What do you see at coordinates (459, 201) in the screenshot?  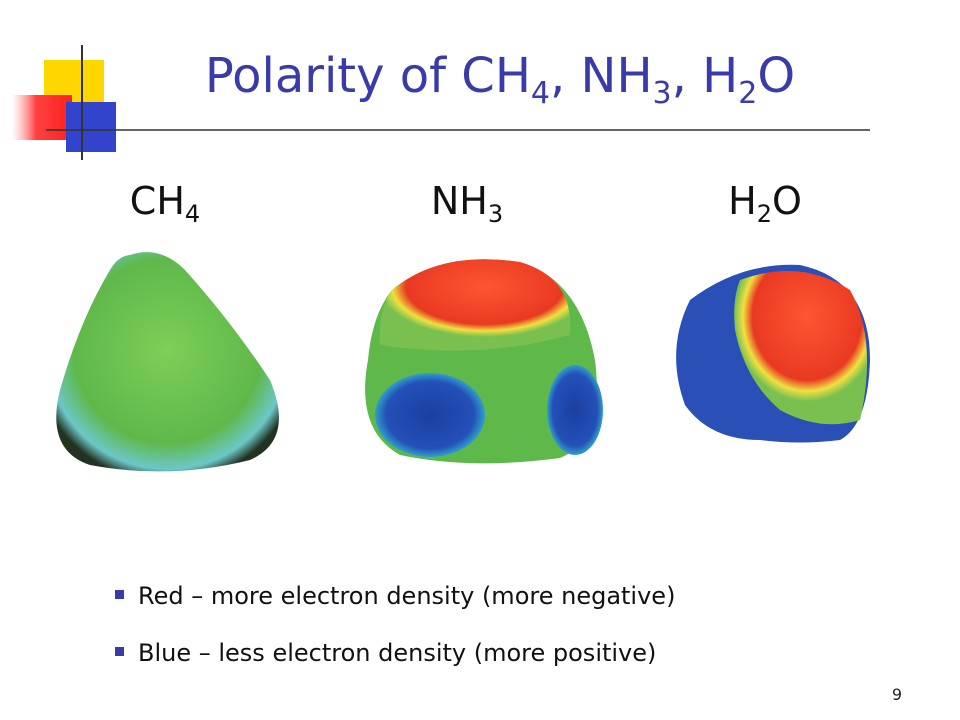 I see `text-part: NH` at bounding box center [459, 201].